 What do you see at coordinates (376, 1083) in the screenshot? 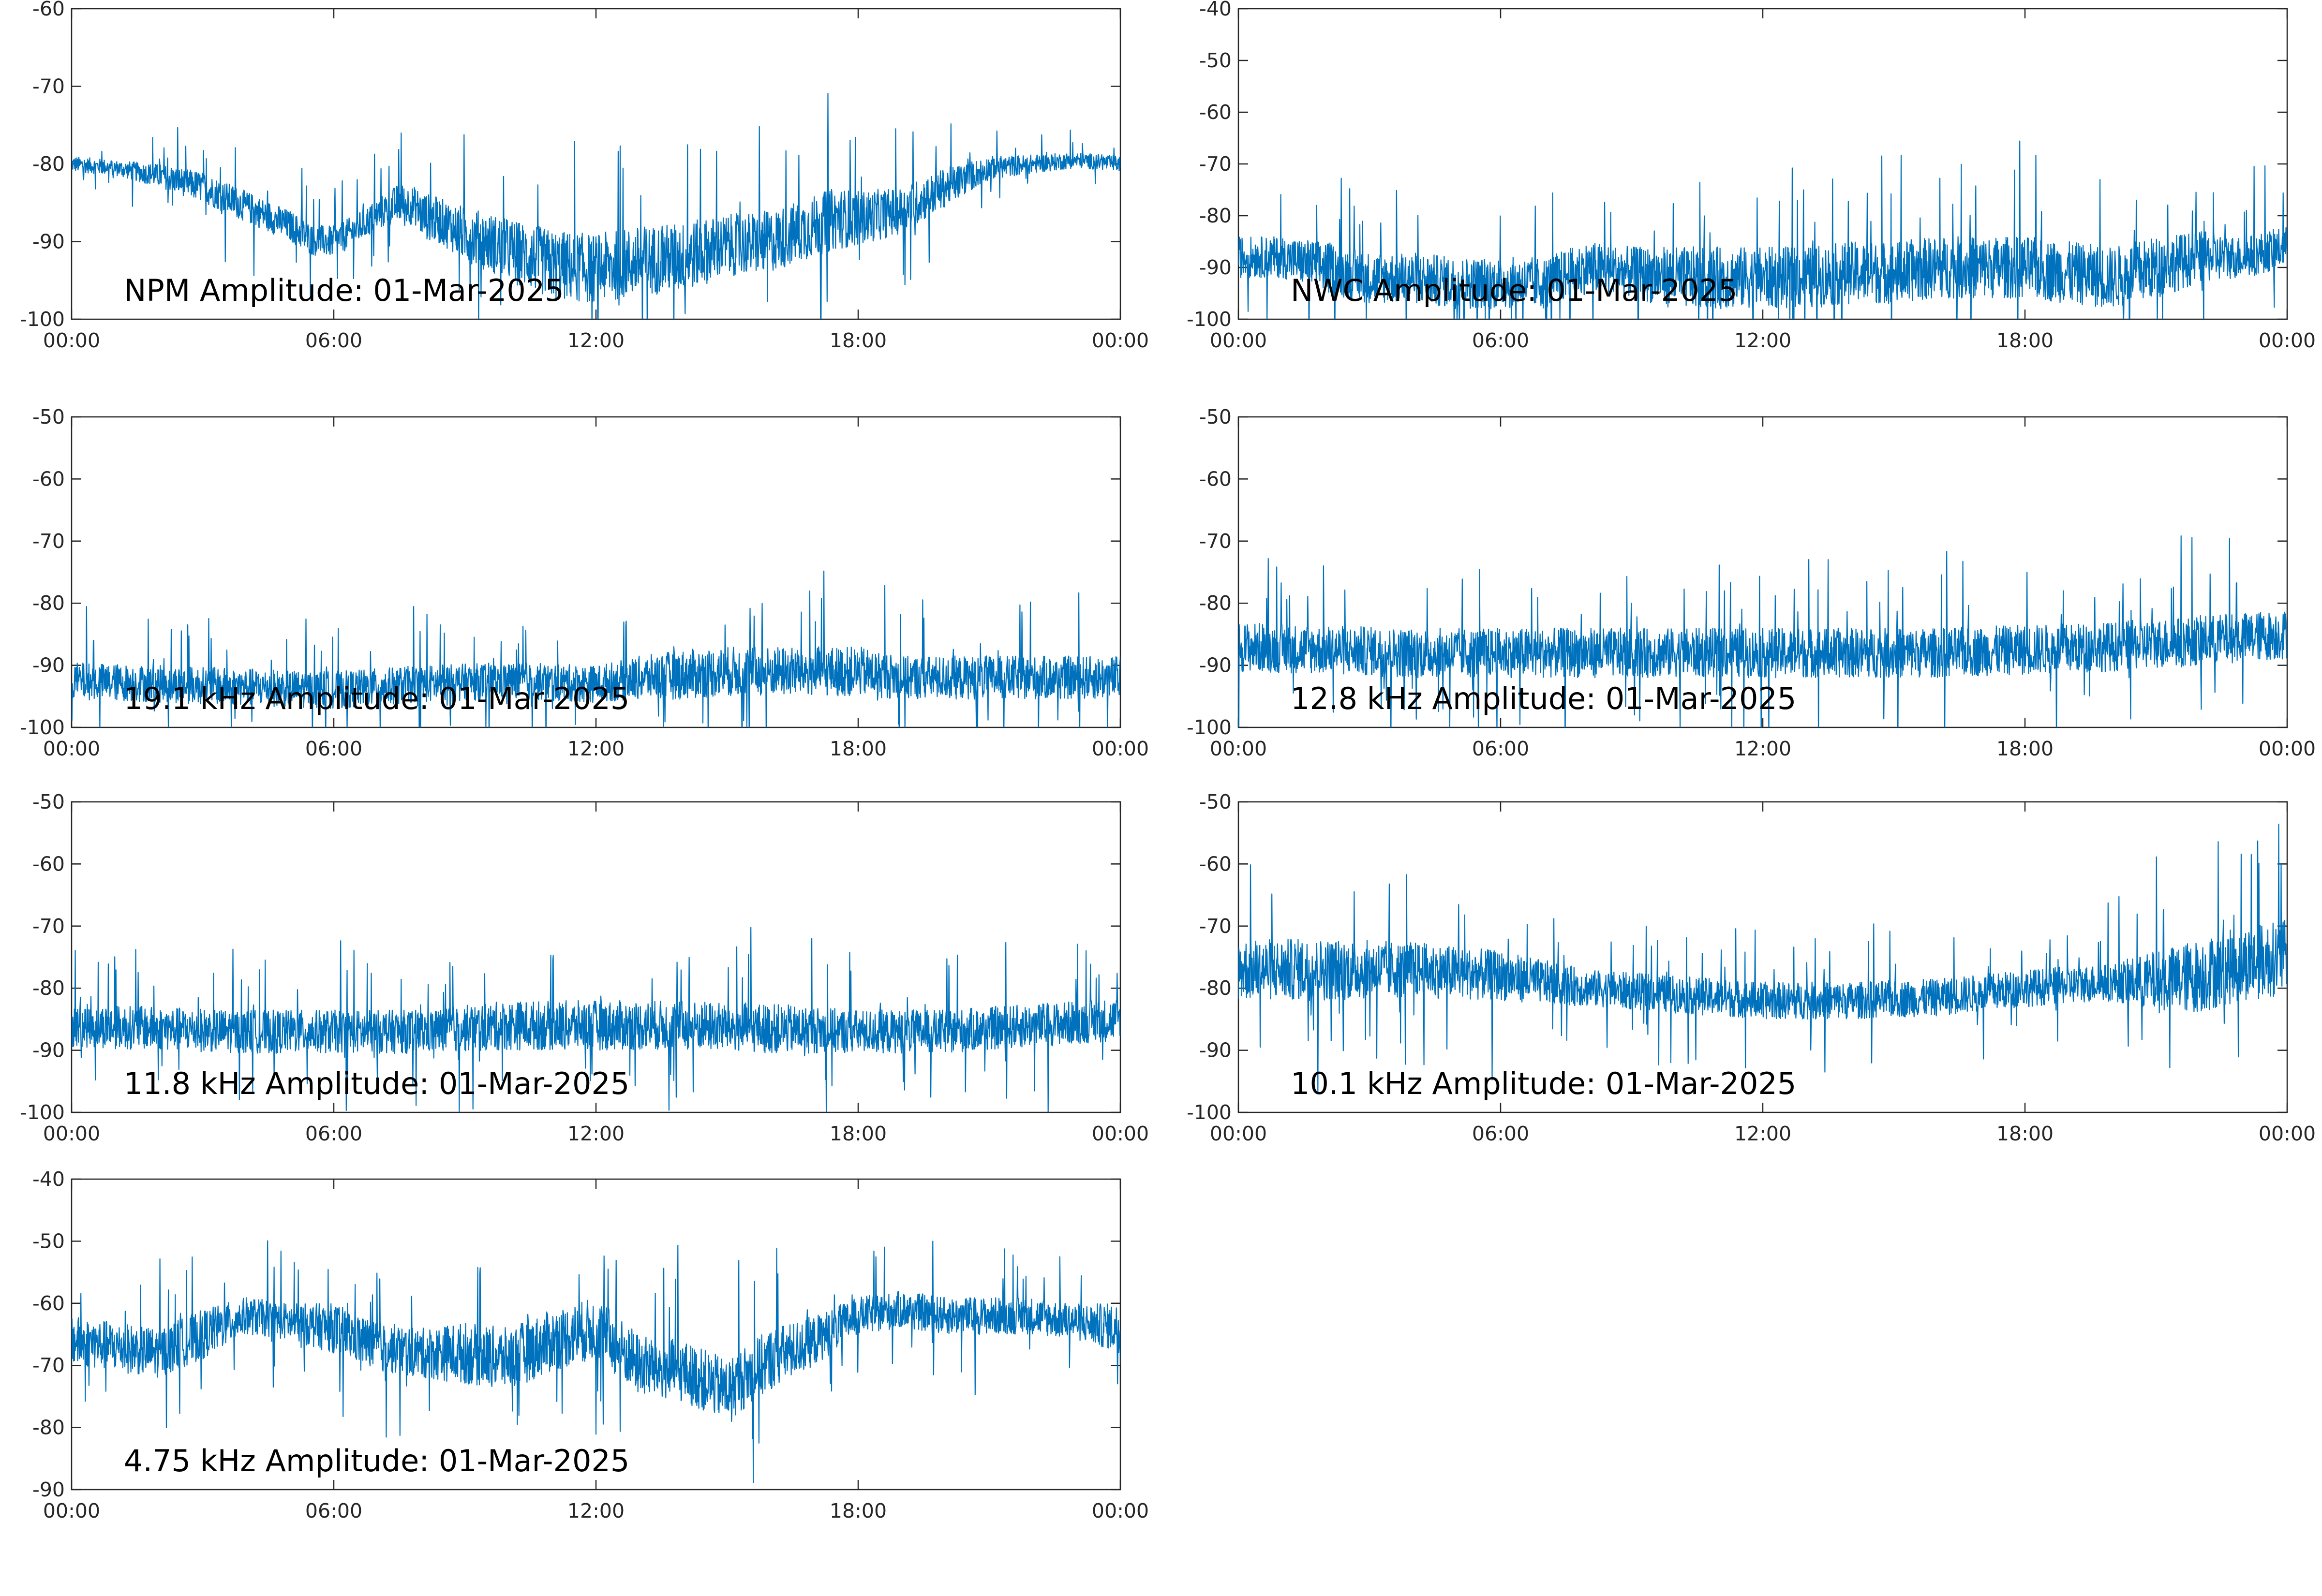
I see `plot-title: 11.8 kHz Amplitude: 01-Mar-2025` at bounding box center [376, 1083].